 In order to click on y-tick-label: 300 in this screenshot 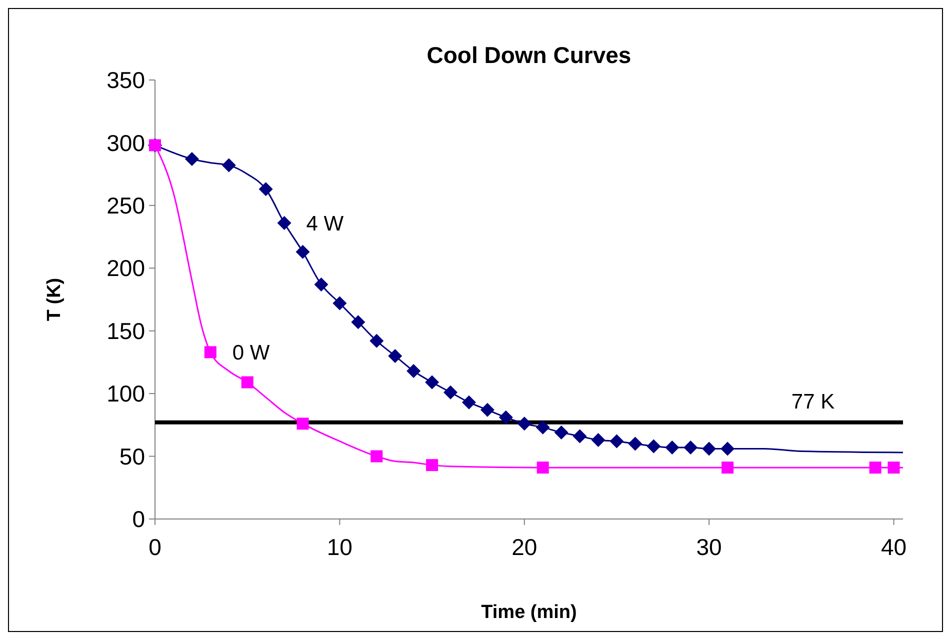, I will do `click(125, 143)`.